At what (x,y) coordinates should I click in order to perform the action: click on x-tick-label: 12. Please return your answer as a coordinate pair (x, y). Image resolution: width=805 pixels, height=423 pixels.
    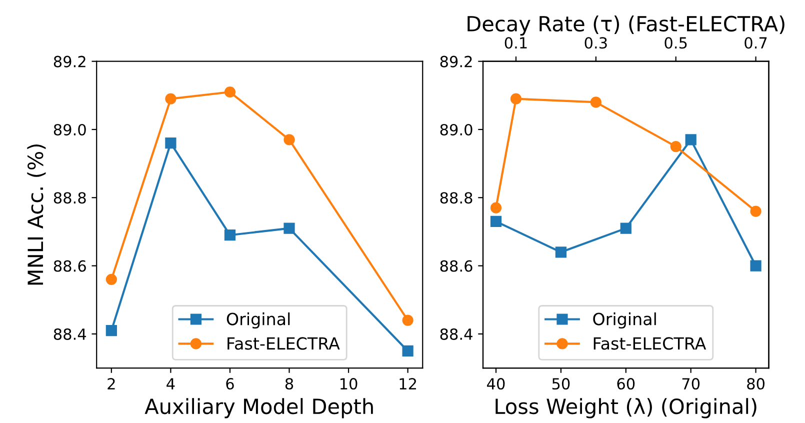
    Looking at the image, I should click on (408, 384).